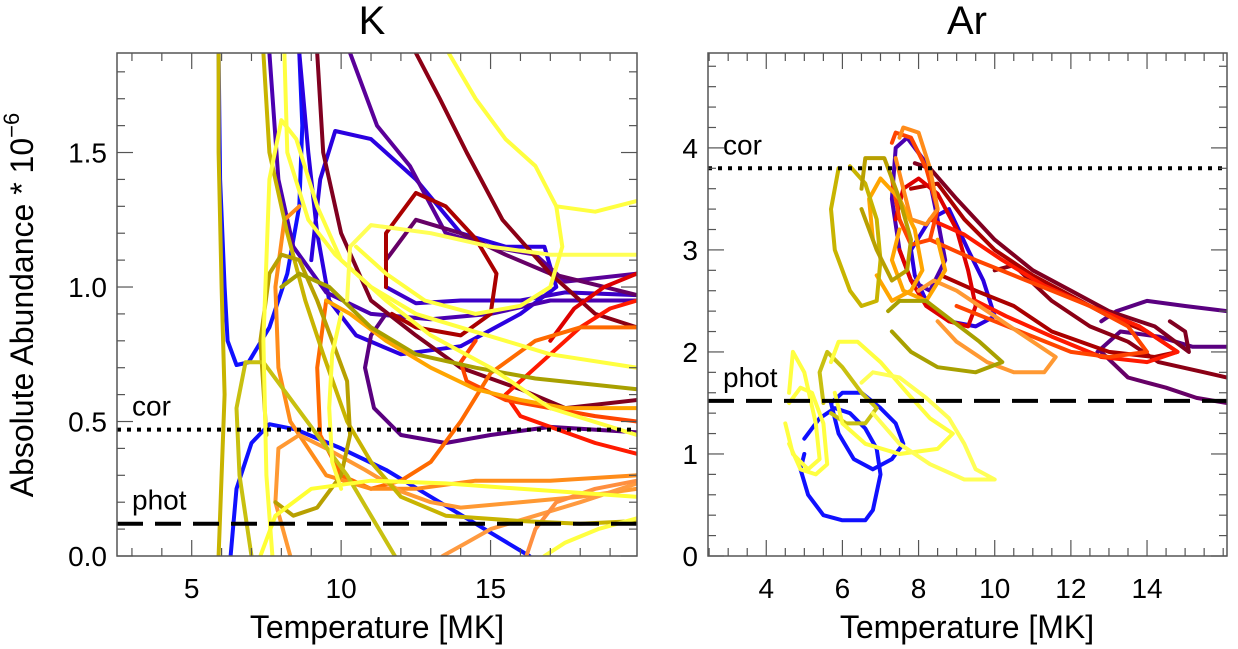  What do you see at coordinates (766, 588) in the screenshot?
I see `x-tick-label: 4` at bounding box center [766, 588].